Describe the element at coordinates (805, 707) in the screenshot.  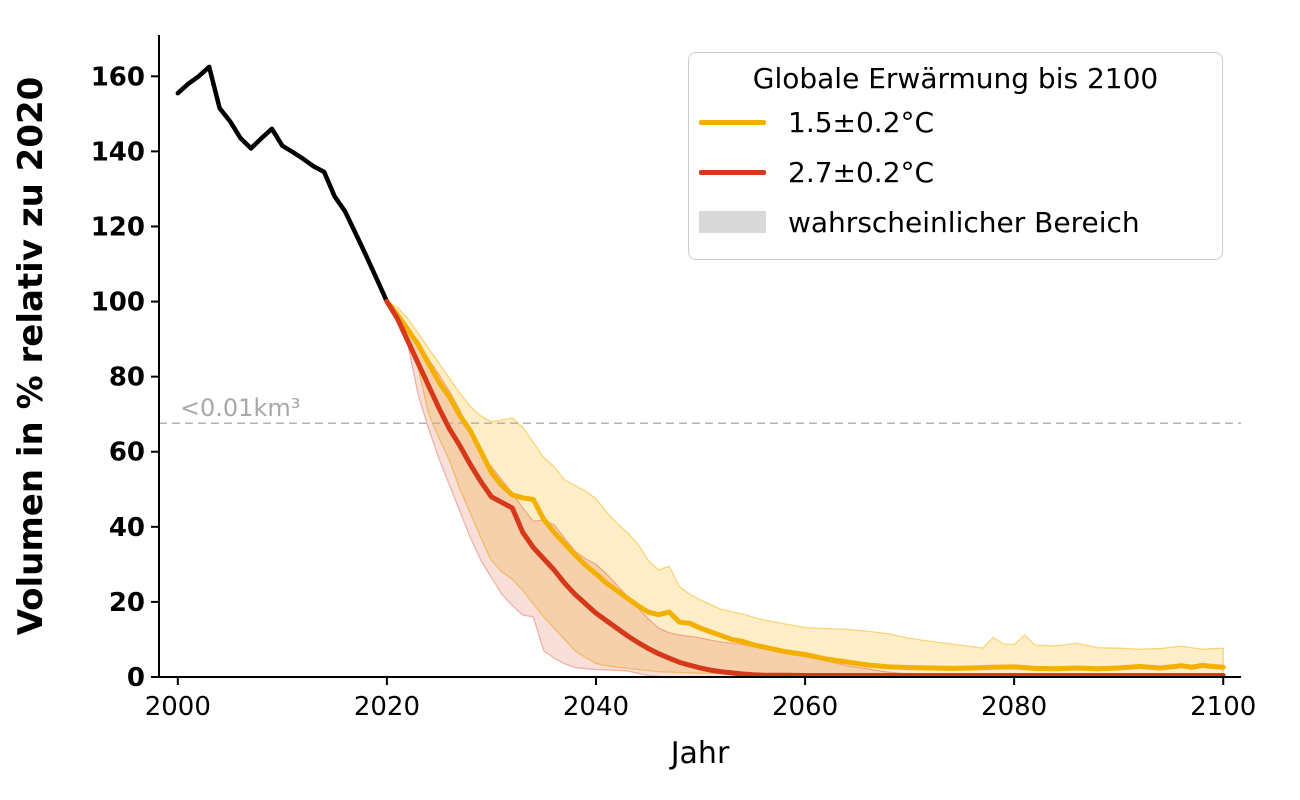
I see `x-tick-label: 2060` at that location.